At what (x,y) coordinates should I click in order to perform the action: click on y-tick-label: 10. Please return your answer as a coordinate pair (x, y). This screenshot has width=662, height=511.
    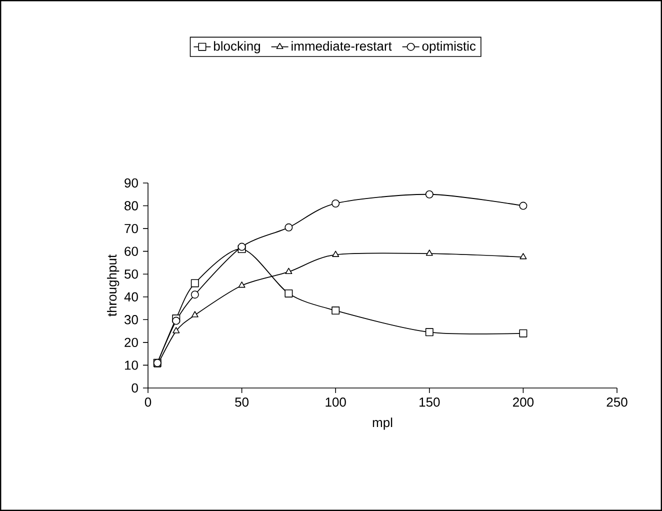
    Looking at the image, I should click on (131, 365).